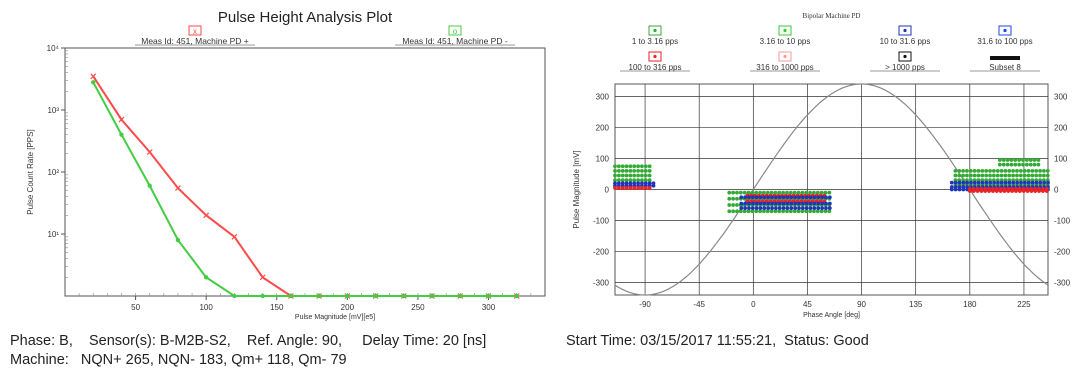 Image resolution: width=1082 pixels, height=374 pixels. Describe the element at coordinates (861, 304) in the screenshot. I see `chart2-xtick-label-5: 90` at that location.